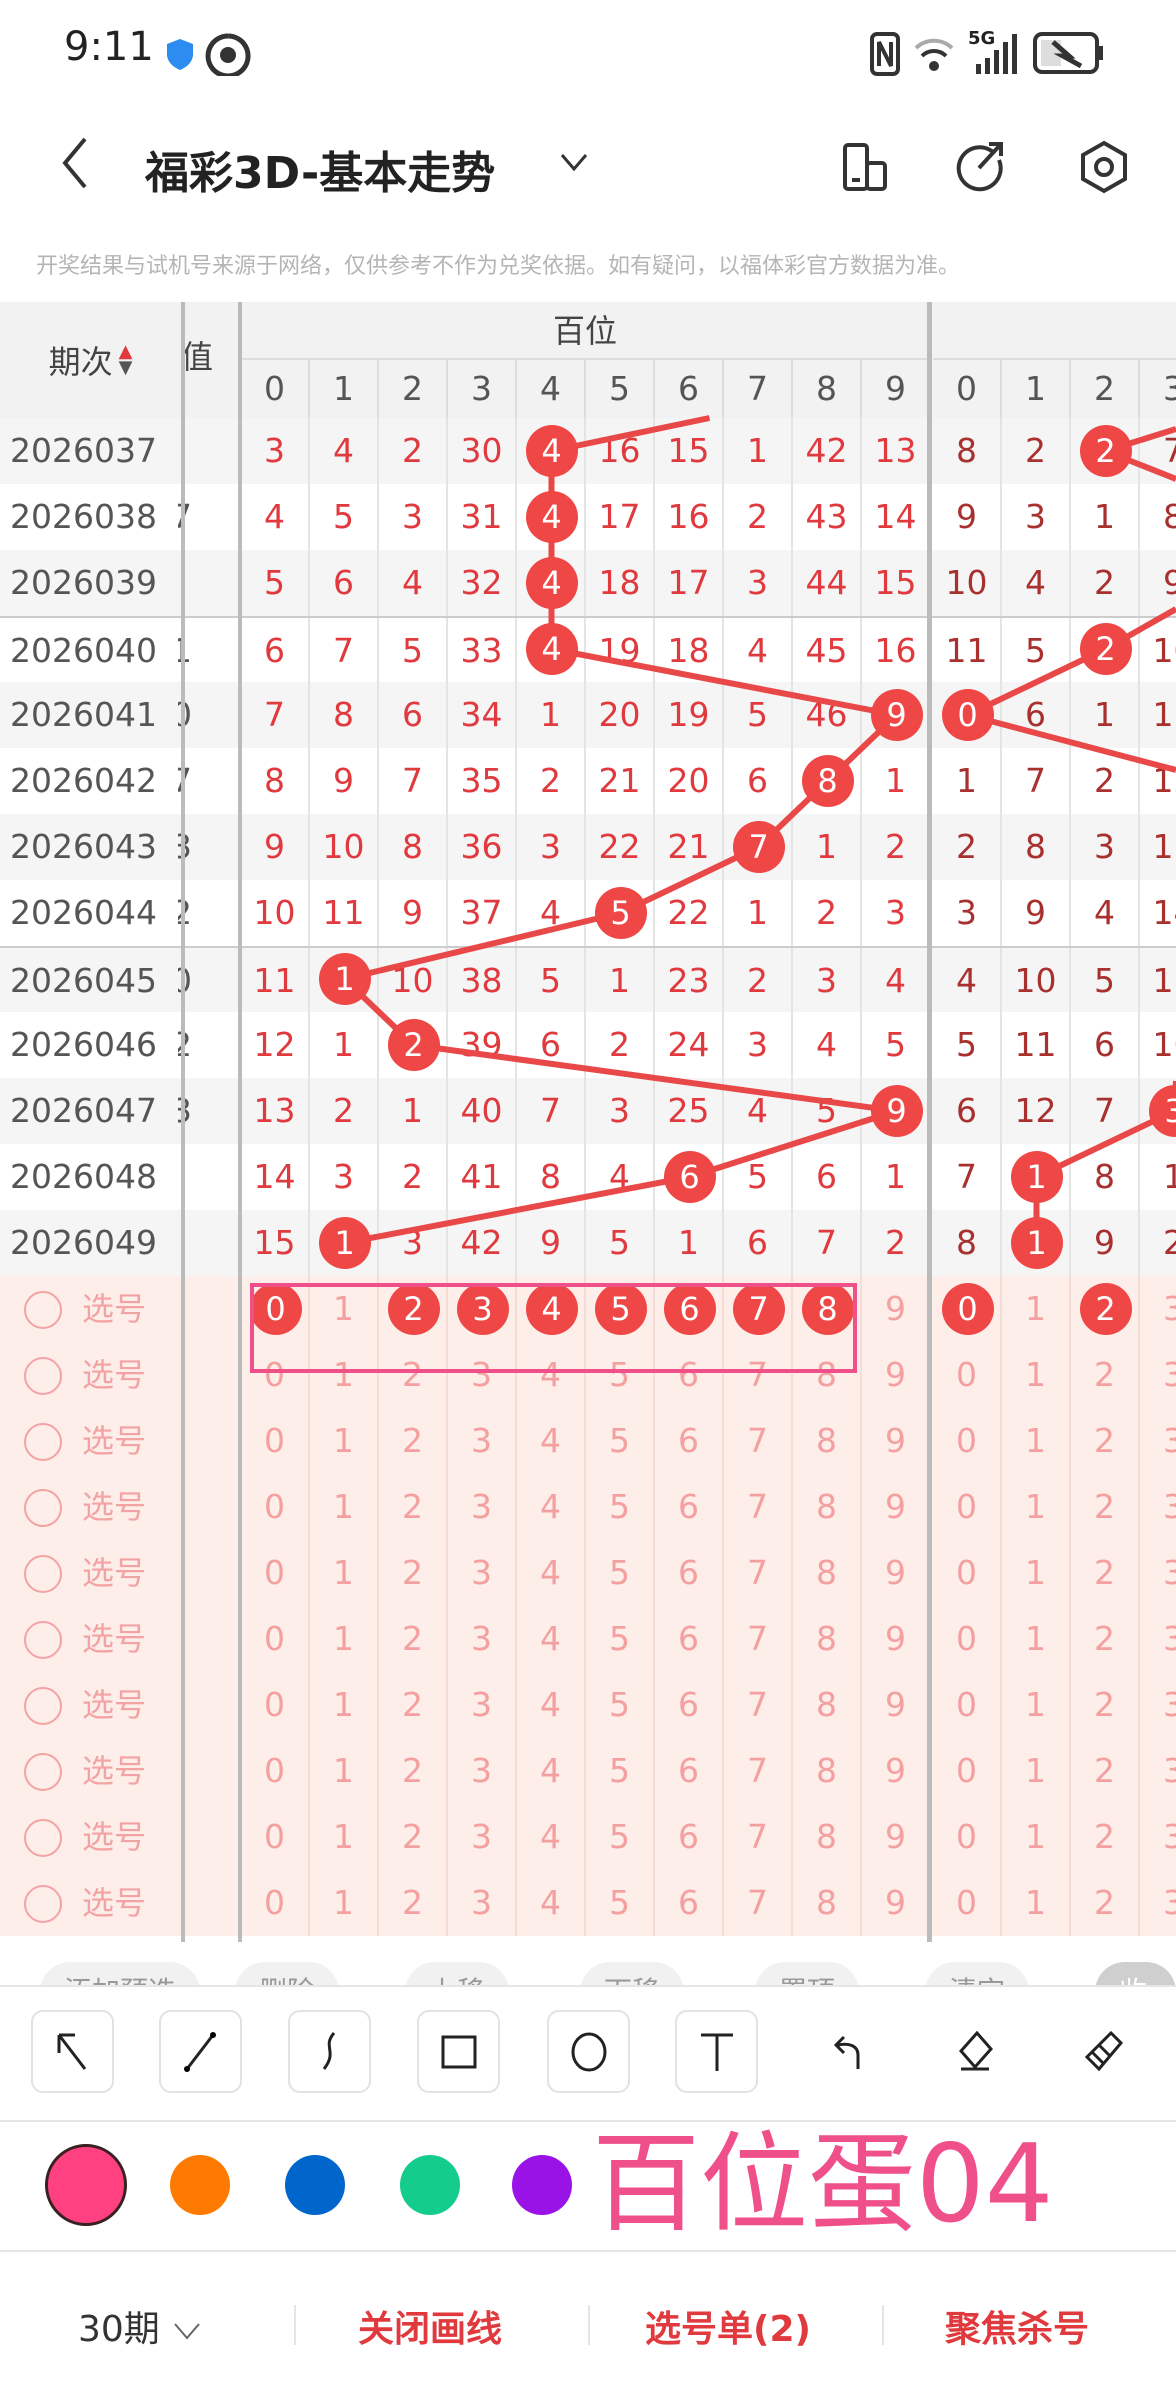  Describe the element at coordinates (430, 2329) in the screenshot. I see `close-draw-button: 关闭画线` at that location.